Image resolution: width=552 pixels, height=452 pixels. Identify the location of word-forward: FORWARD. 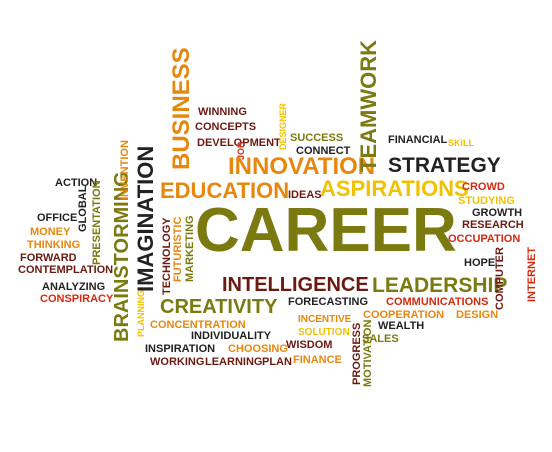
(48, 258).